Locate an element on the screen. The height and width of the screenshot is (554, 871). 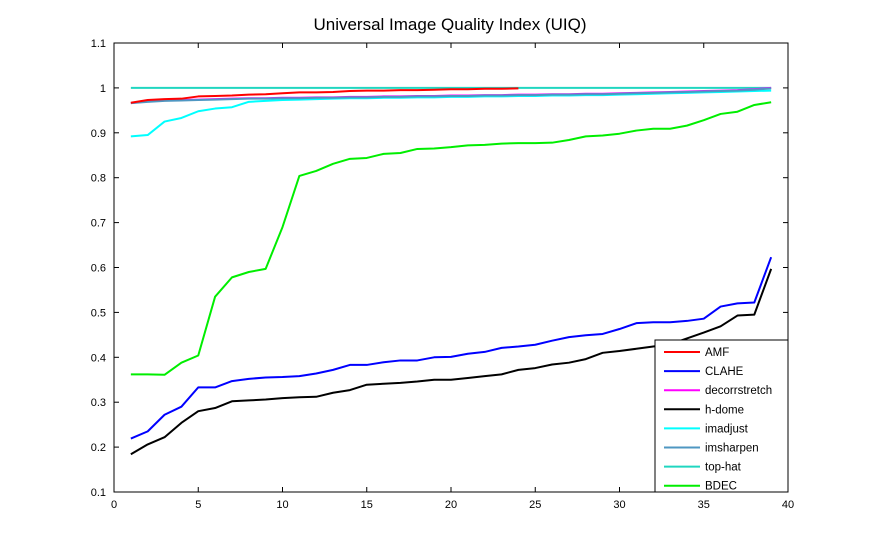
x-tick-label: 20 is located at coordinates (451, 505).